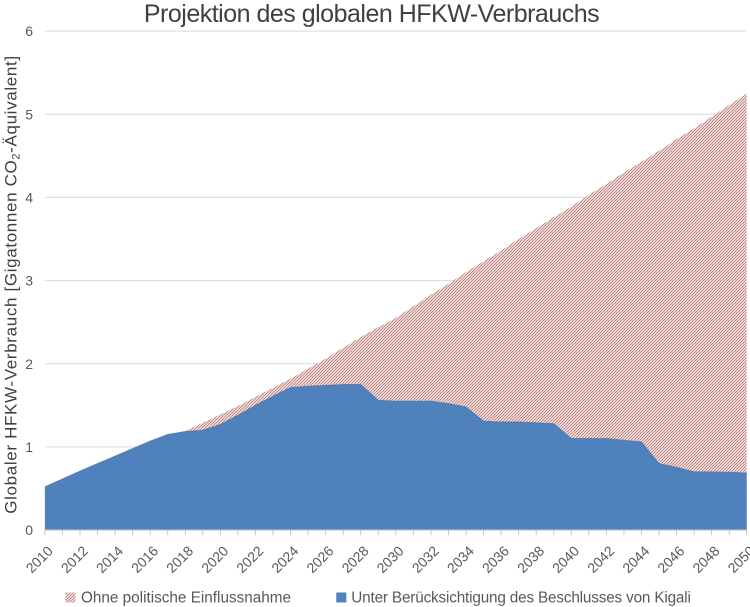  Describe the element at coordinates (29, 198) in the screenshot. I see `svg-text: 4` at that location.